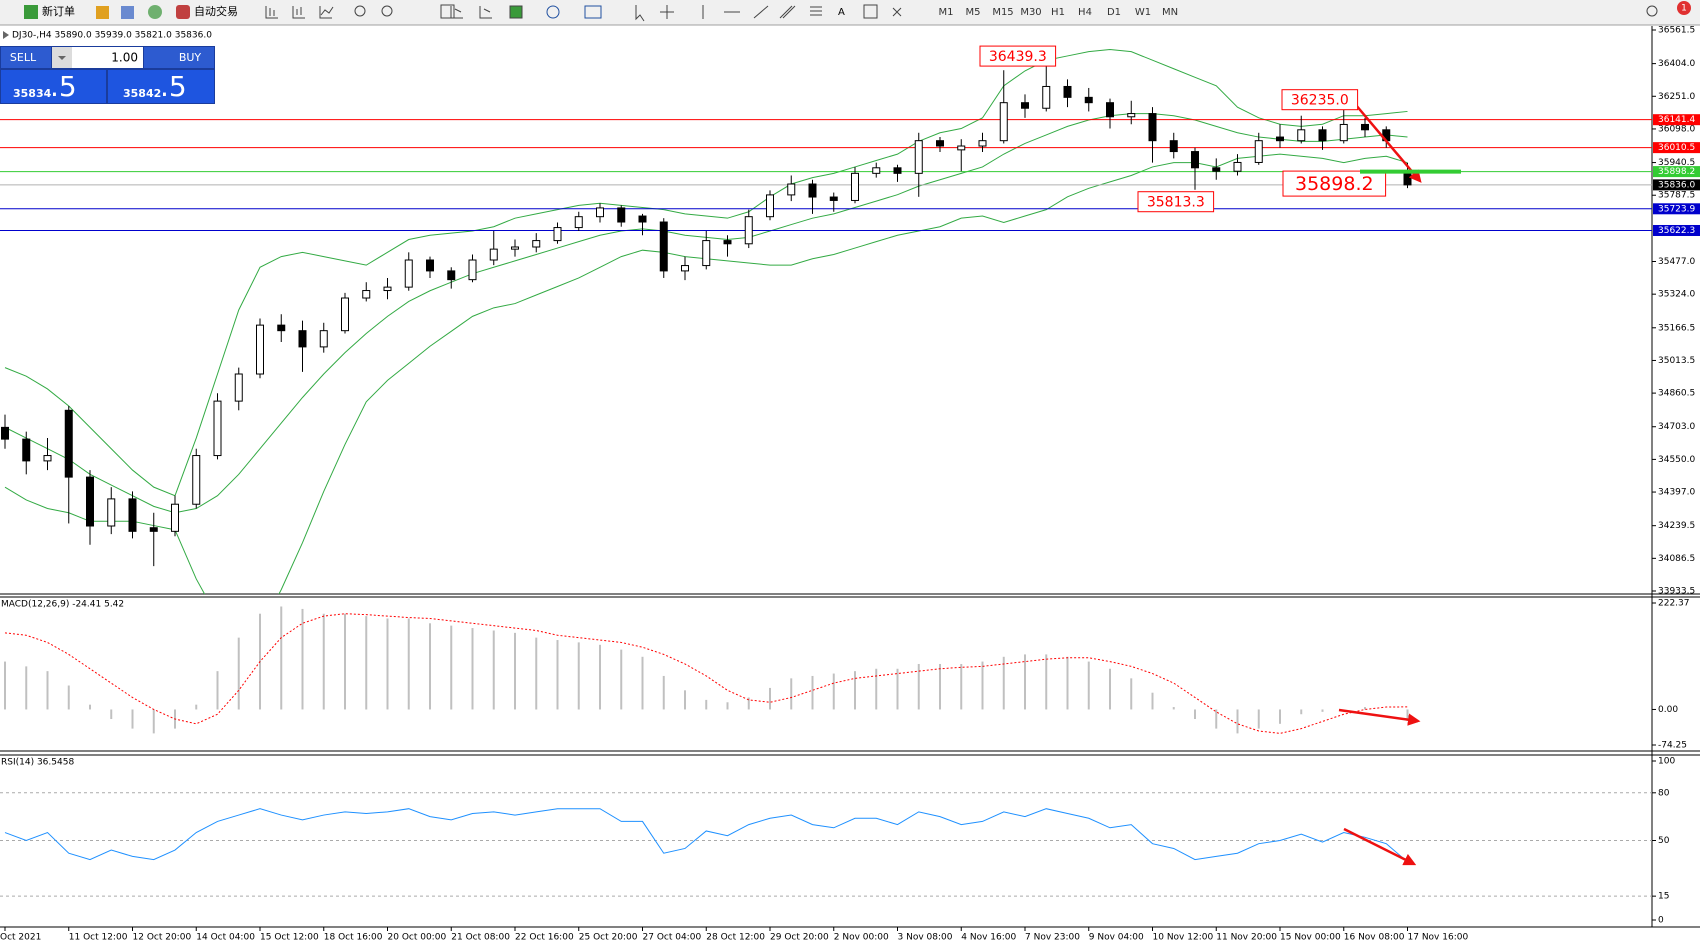 The height and width of the screenshot is (946, 1700). I want to click on search-icon, so click(1652, 11).